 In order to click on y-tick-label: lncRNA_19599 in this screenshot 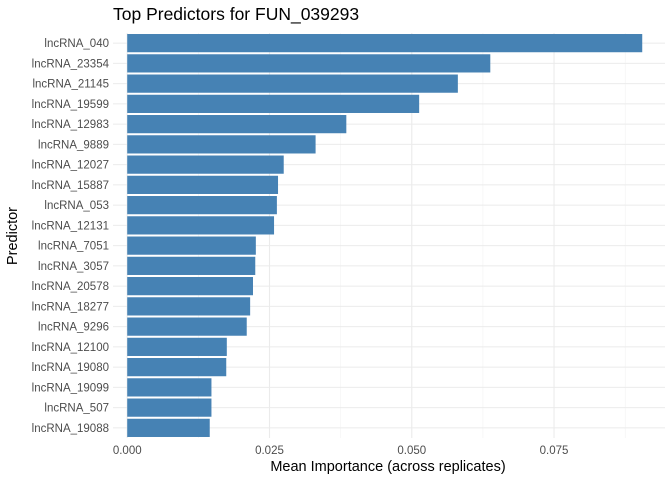, I will do `click(70, 105)`.